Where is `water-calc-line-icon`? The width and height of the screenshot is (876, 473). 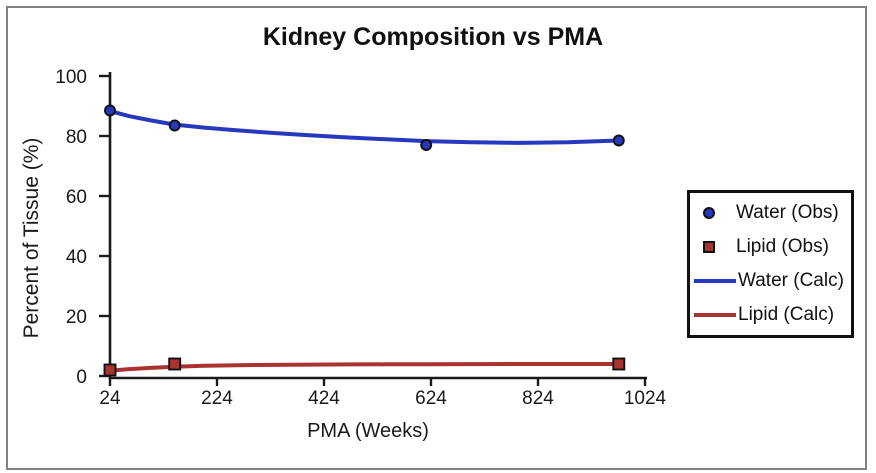
water-calc-line-icon is located at coordinates (715, 281).